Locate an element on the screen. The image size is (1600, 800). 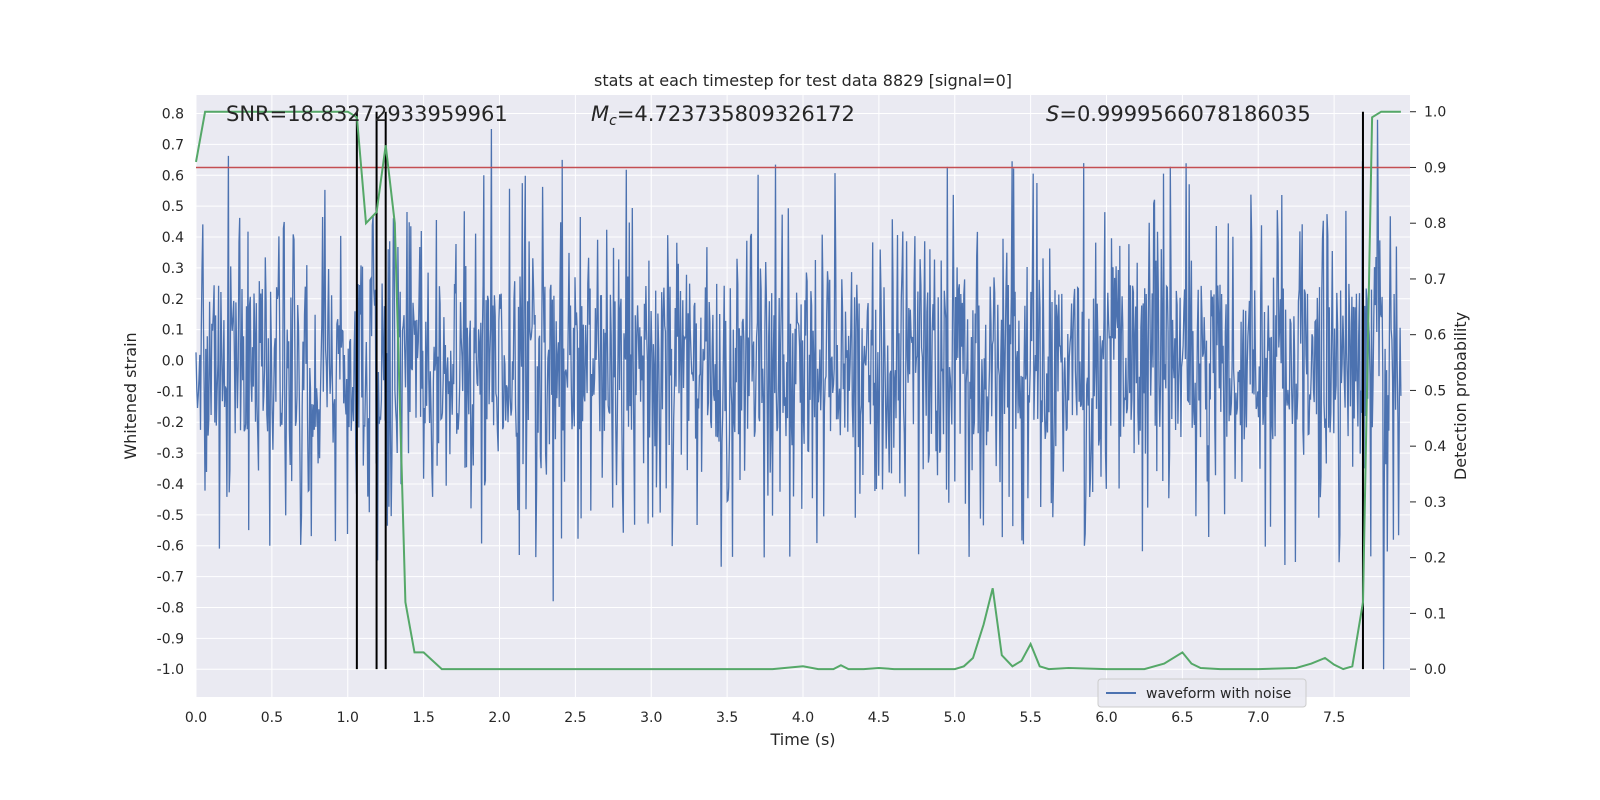
y-tick-label: -0.7 is located at coordinates (170, 578).